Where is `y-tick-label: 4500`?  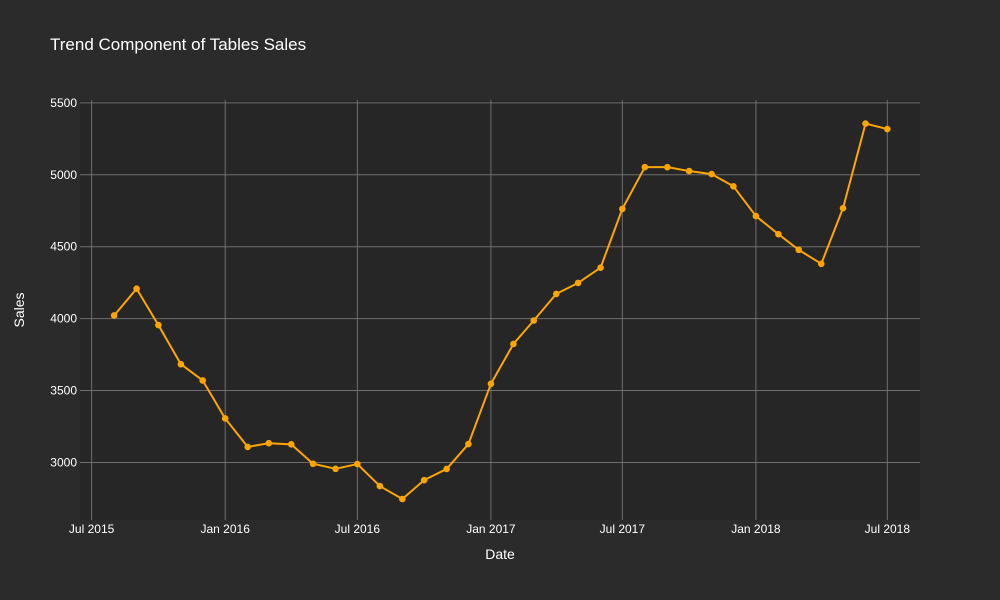 y-tick-label: 4500 is located at coordinates (63, 247).